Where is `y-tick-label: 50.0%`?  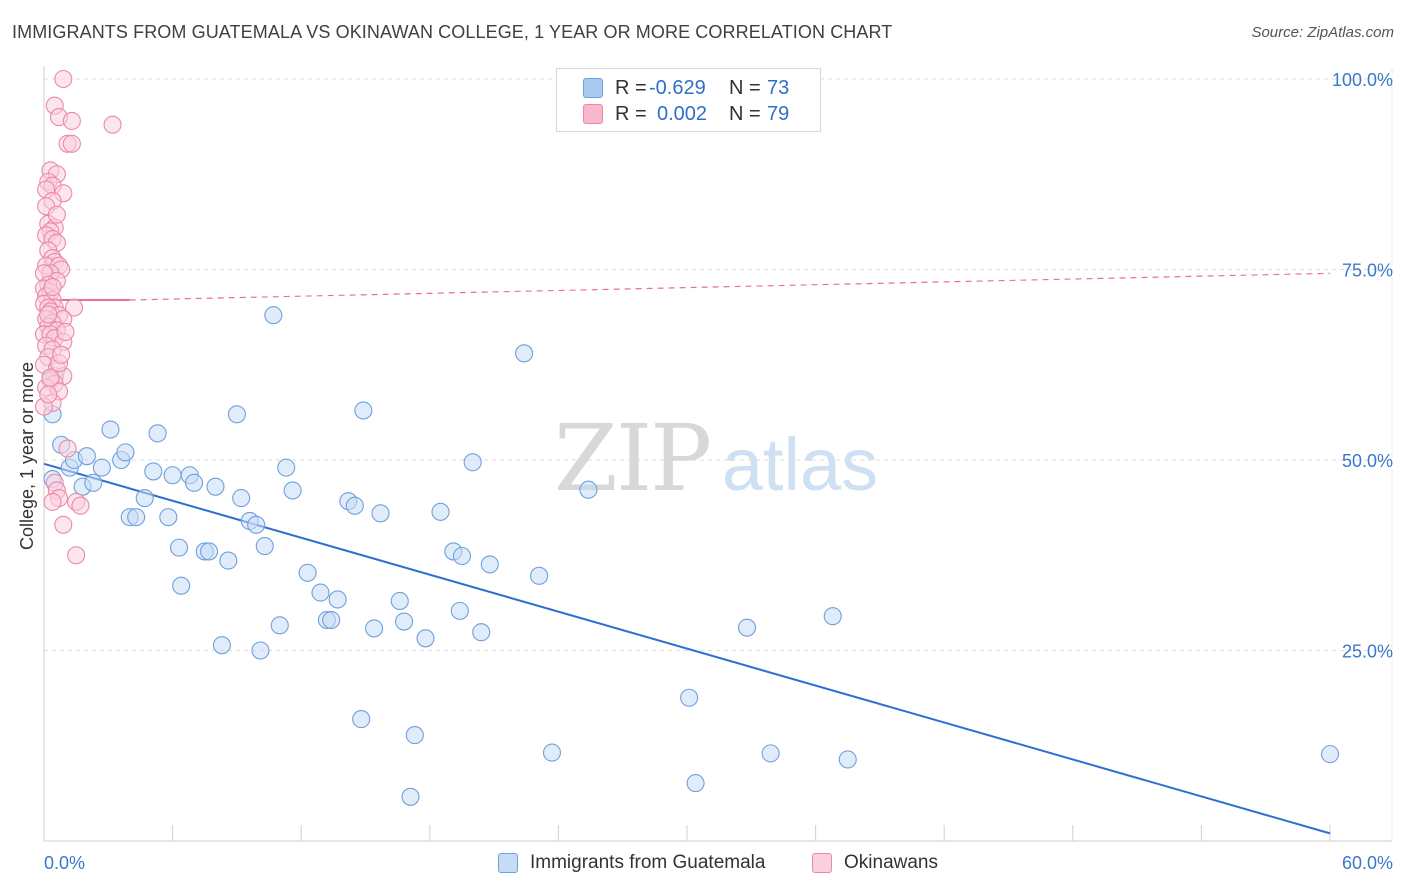 y-tick-label: 50.0% is located at coordinates (1367, 461).